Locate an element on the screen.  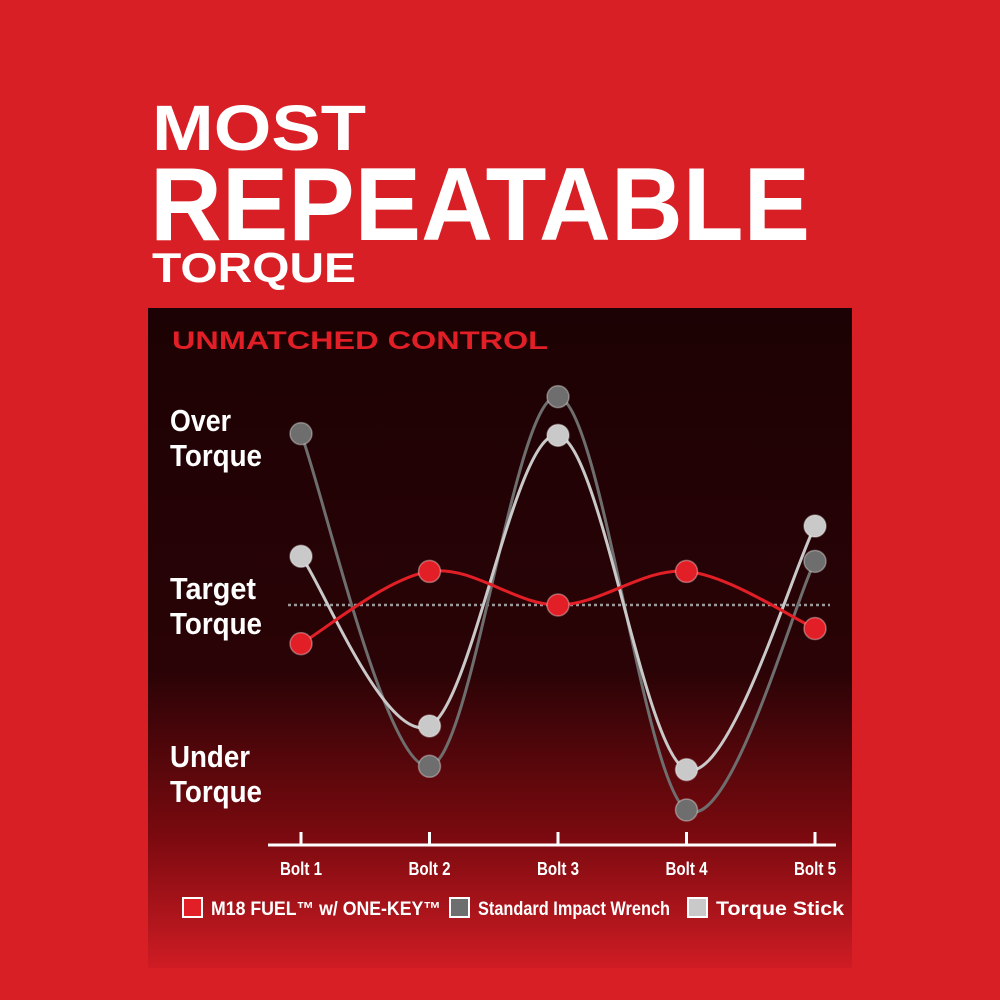
data-point-series0-bolt3 is located at coordinates (558, 605).